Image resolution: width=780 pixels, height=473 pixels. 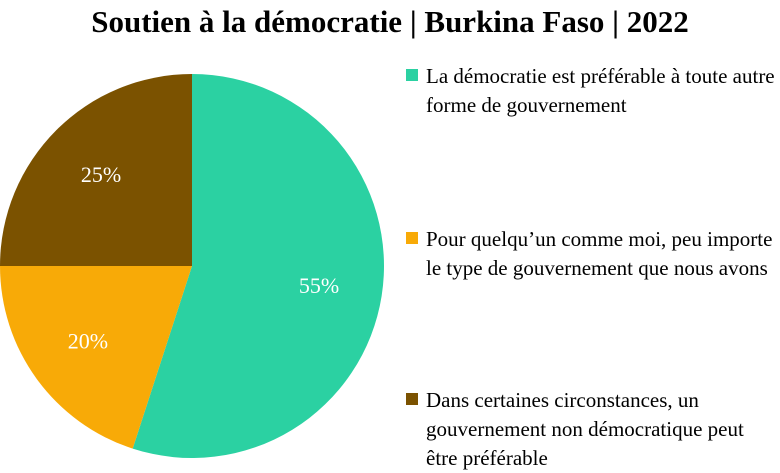 What do you see at coordinates (101, 174) in the screenshot?
I see `slice-value-label: 25%` at bounding box center [101, 174].